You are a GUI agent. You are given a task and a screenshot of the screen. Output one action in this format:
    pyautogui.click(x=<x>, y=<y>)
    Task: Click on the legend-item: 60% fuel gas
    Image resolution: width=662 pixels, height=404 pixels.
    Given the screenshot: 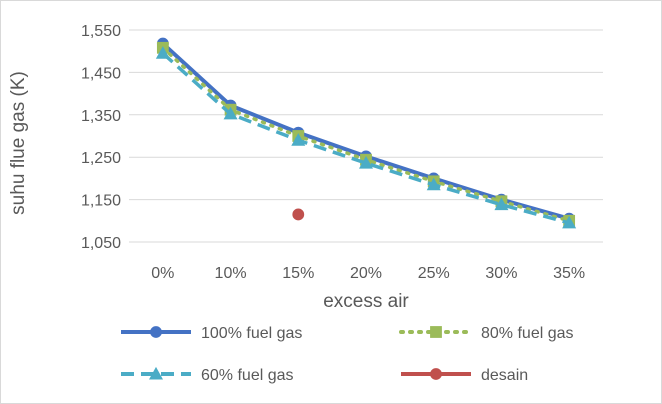 What is the action you would take?
    pyautogui.click(x=207, y=375)
    